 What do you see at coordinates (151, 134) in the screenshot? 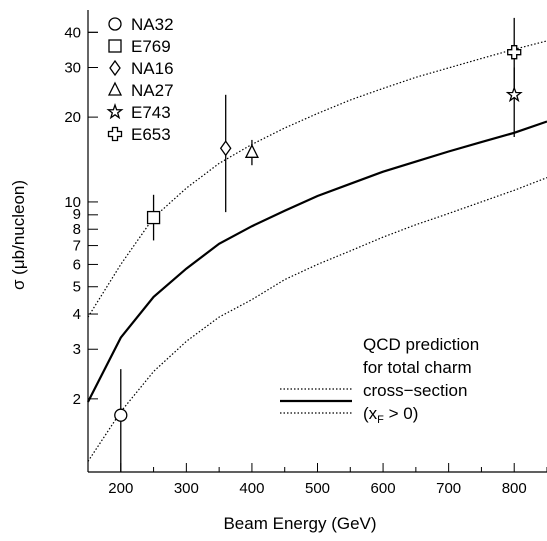
I see `legend-label-e653: E653` at bounding box center [151, 134].